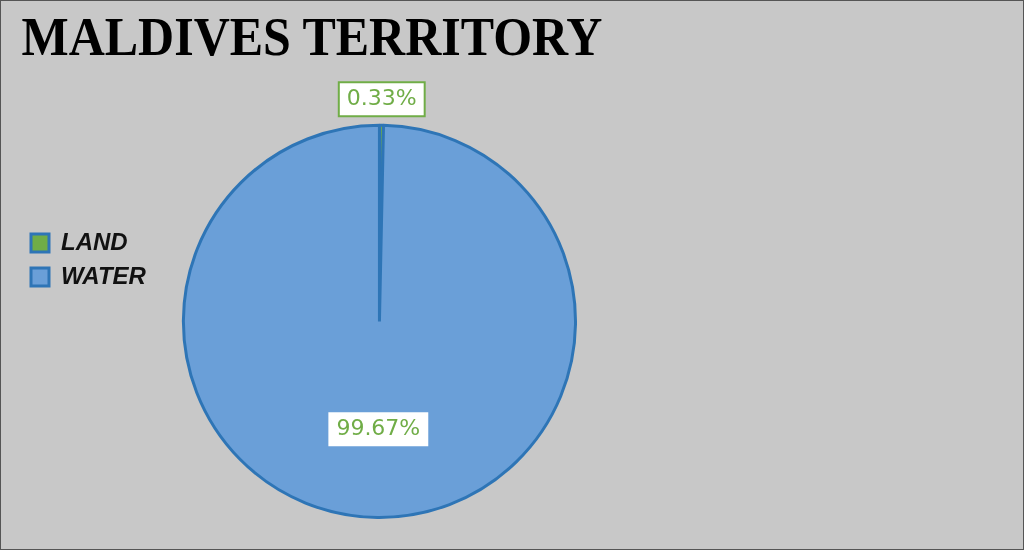 The height and width of the screenshot is (550, 1024). What do you see at coordinates (94, 241) in the screenshot?
I see `legend-label: LAND` at bounding box center [94, 241].